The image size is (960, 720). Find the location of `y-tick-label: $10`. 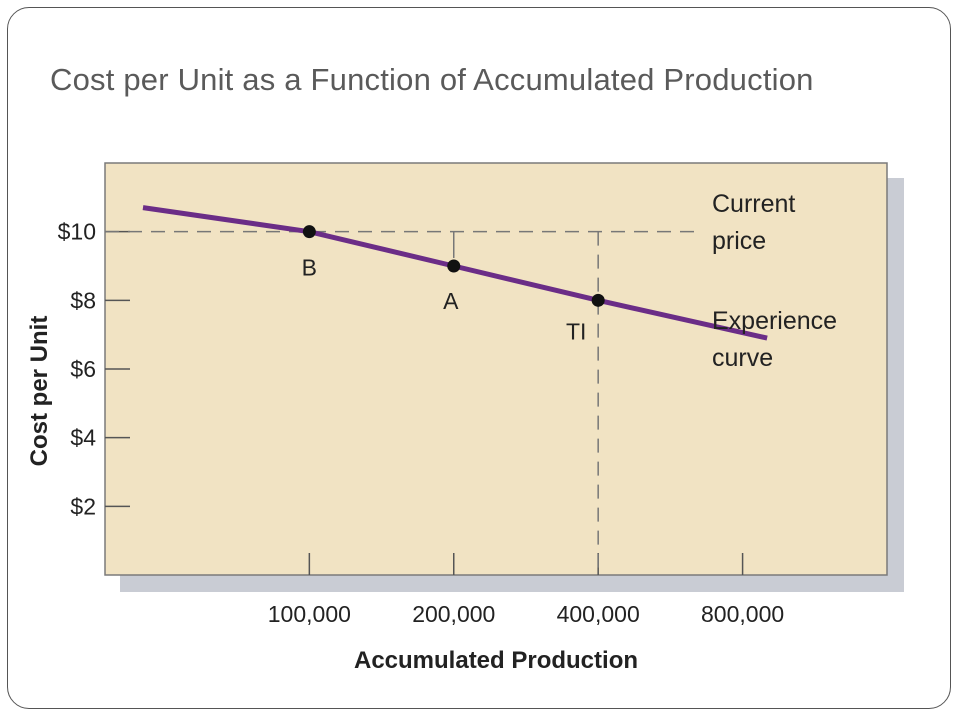

y-tick-label: $10 is located at coordinates (77, 232).